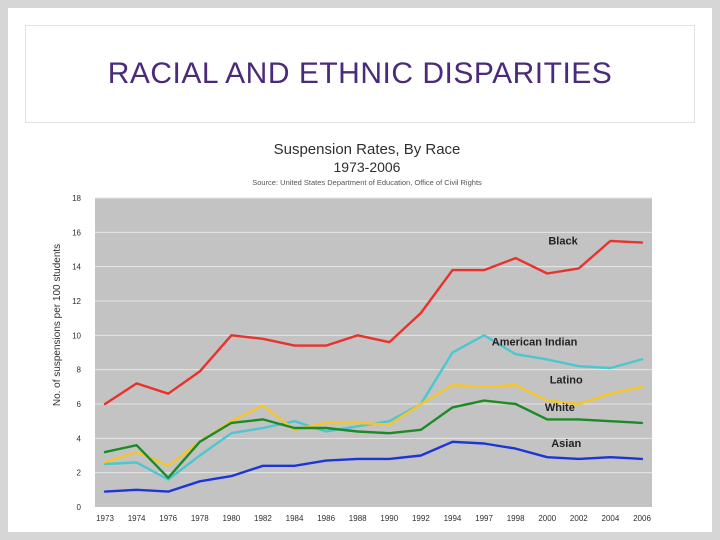  Describe the element at coordinates (200, 518) in the screenshot. I see `x-tick-label-1978: 1978` at that location.